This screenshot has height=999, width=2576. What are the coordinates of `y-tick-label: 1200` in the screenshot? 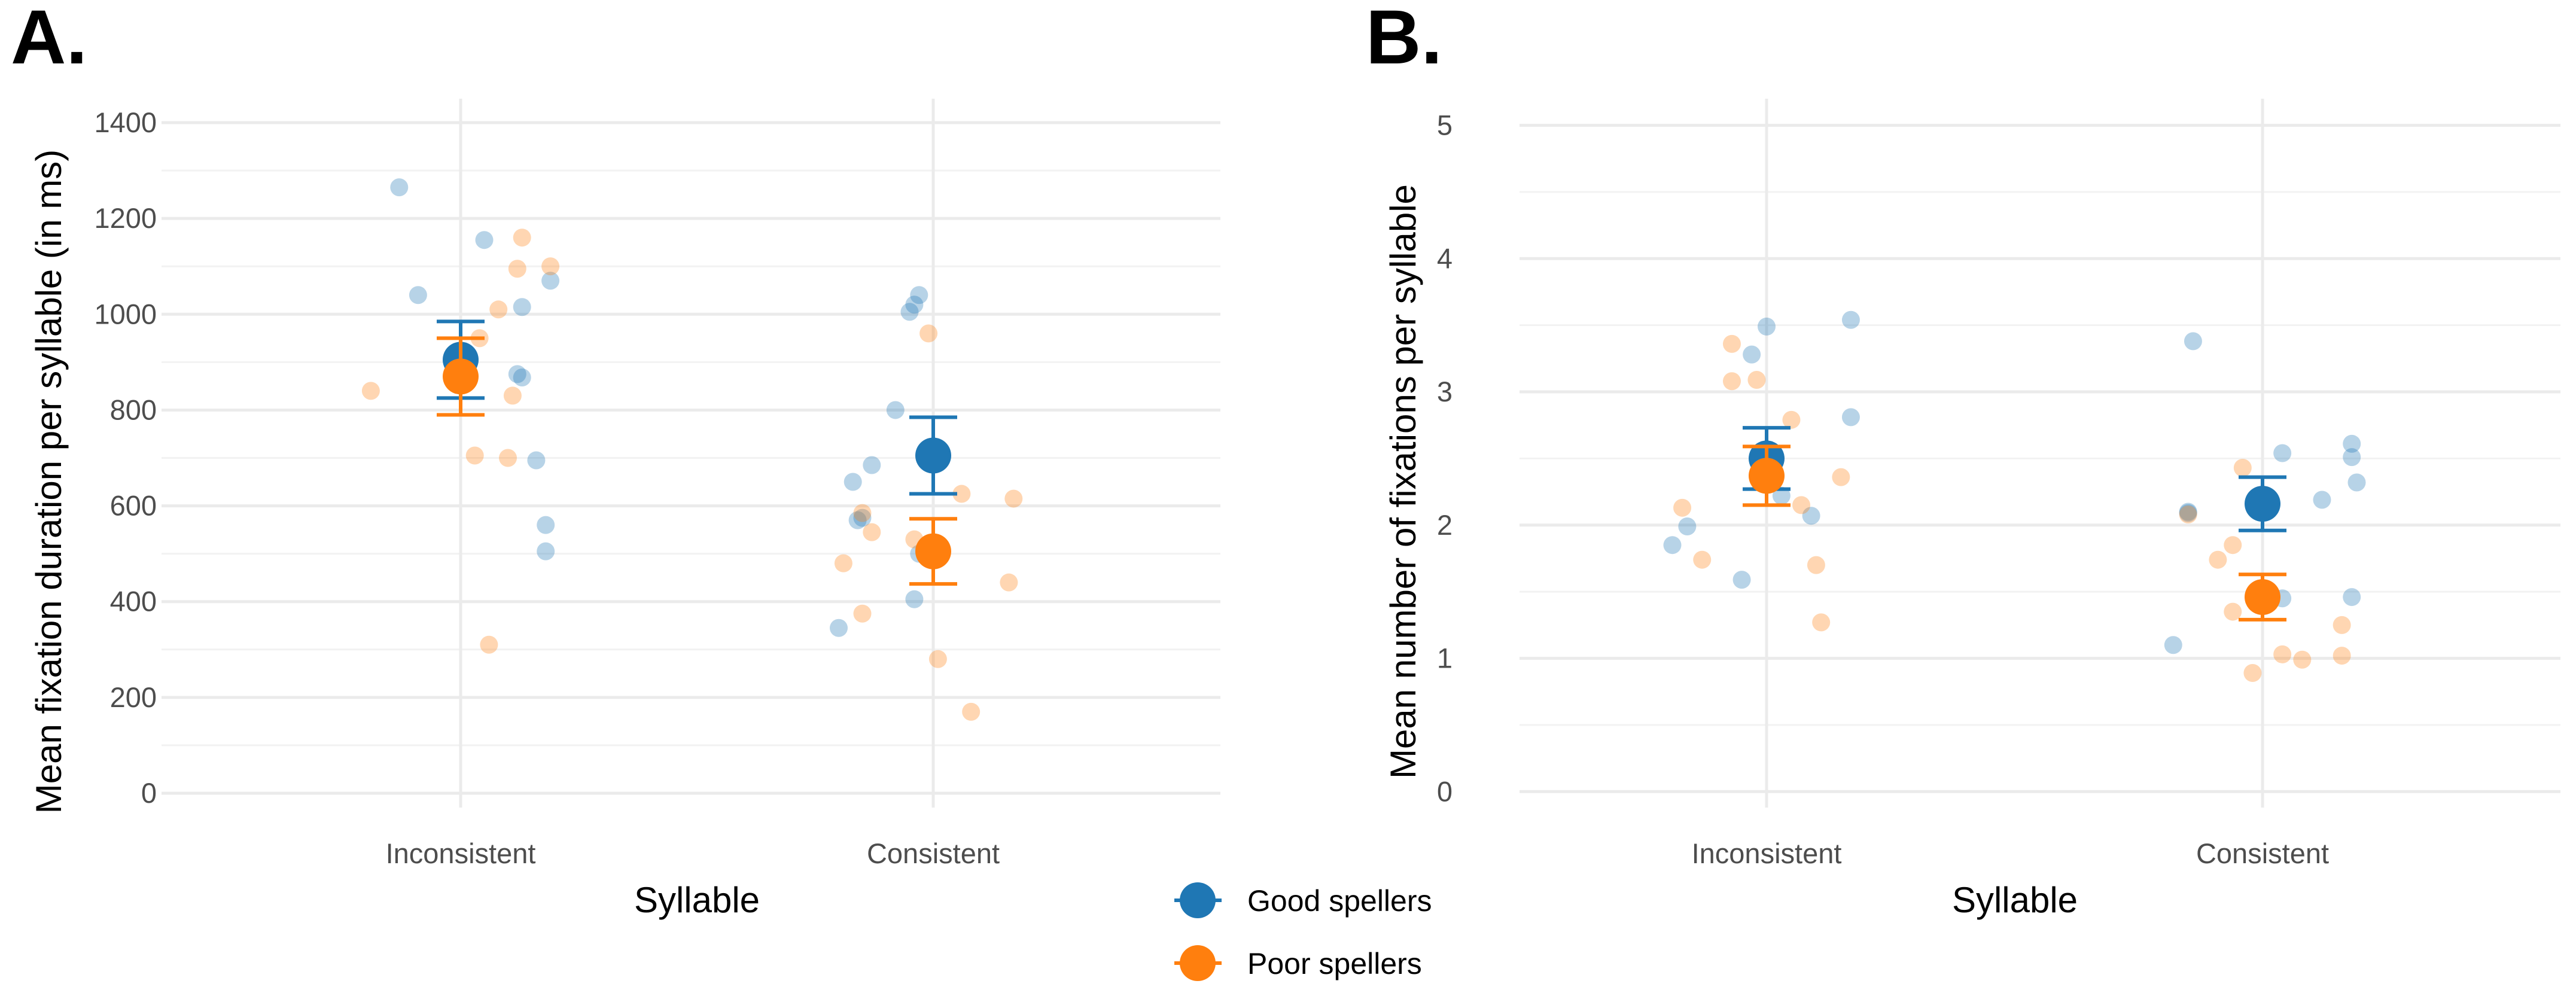 It's located at (125, 218).